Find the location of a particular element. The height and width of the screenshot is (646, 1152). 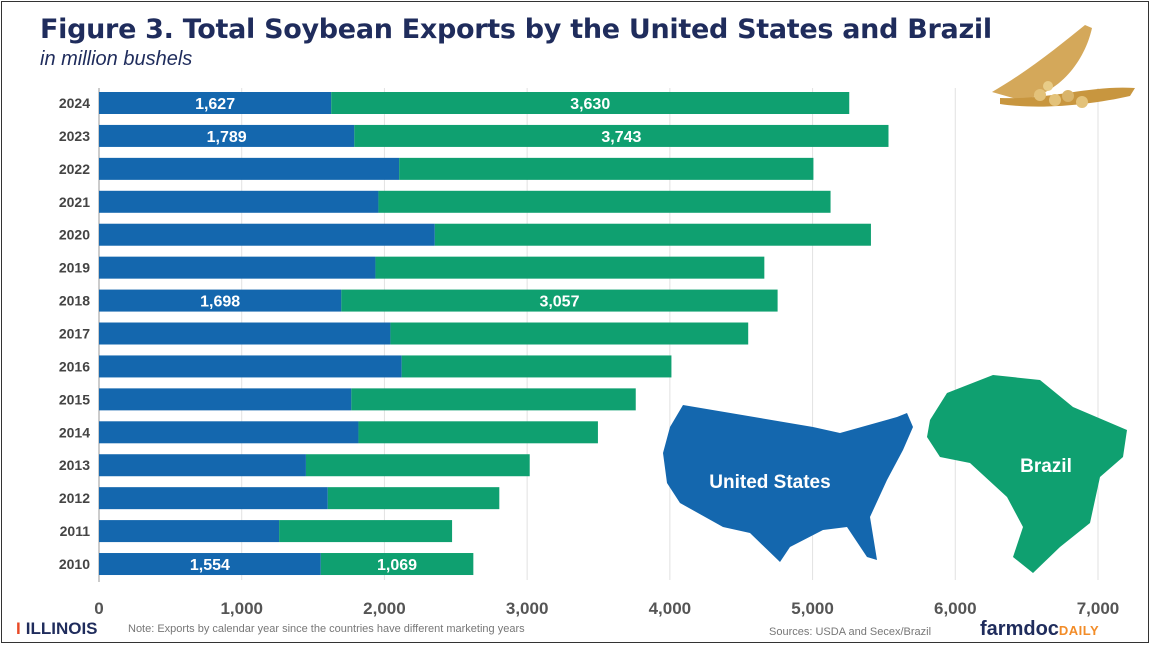

bar-brazil-2020 is located at coordinates (652, 234).